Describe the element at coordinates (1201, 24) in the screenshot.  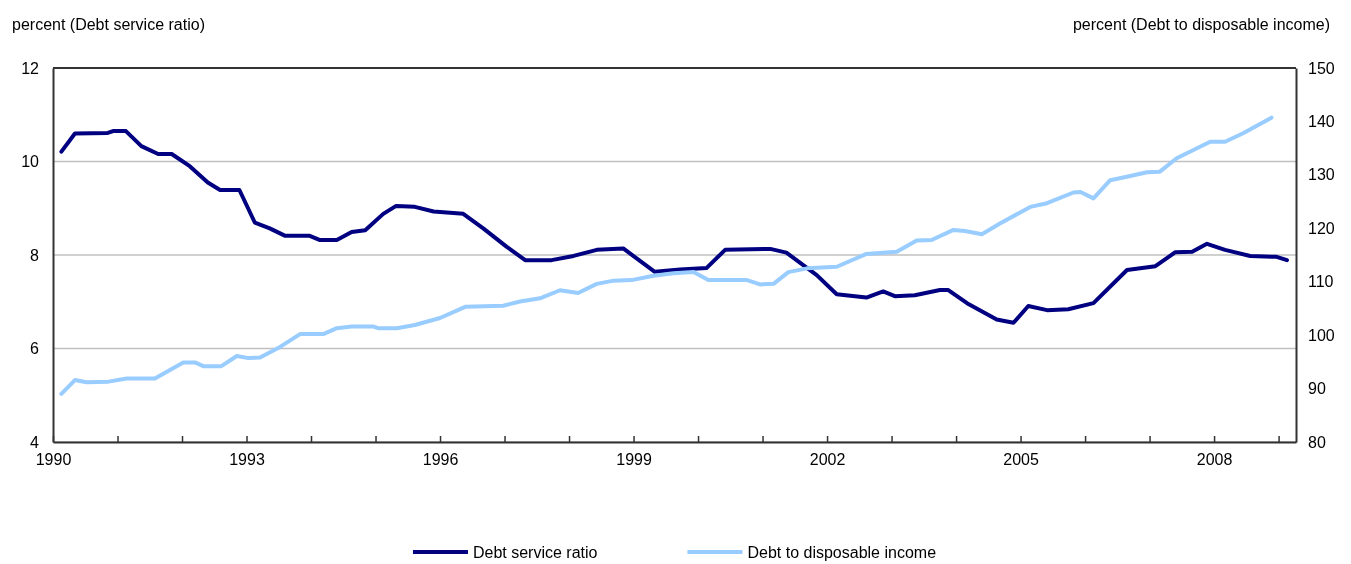
I see `y2-axis-title: percent (Debt to disposable income)` at that location.